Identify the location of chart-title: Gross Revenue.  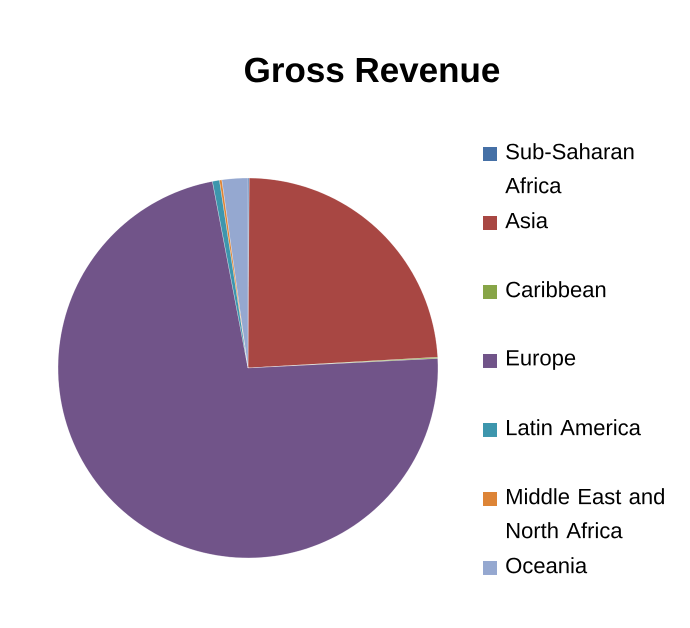
(372, 70).